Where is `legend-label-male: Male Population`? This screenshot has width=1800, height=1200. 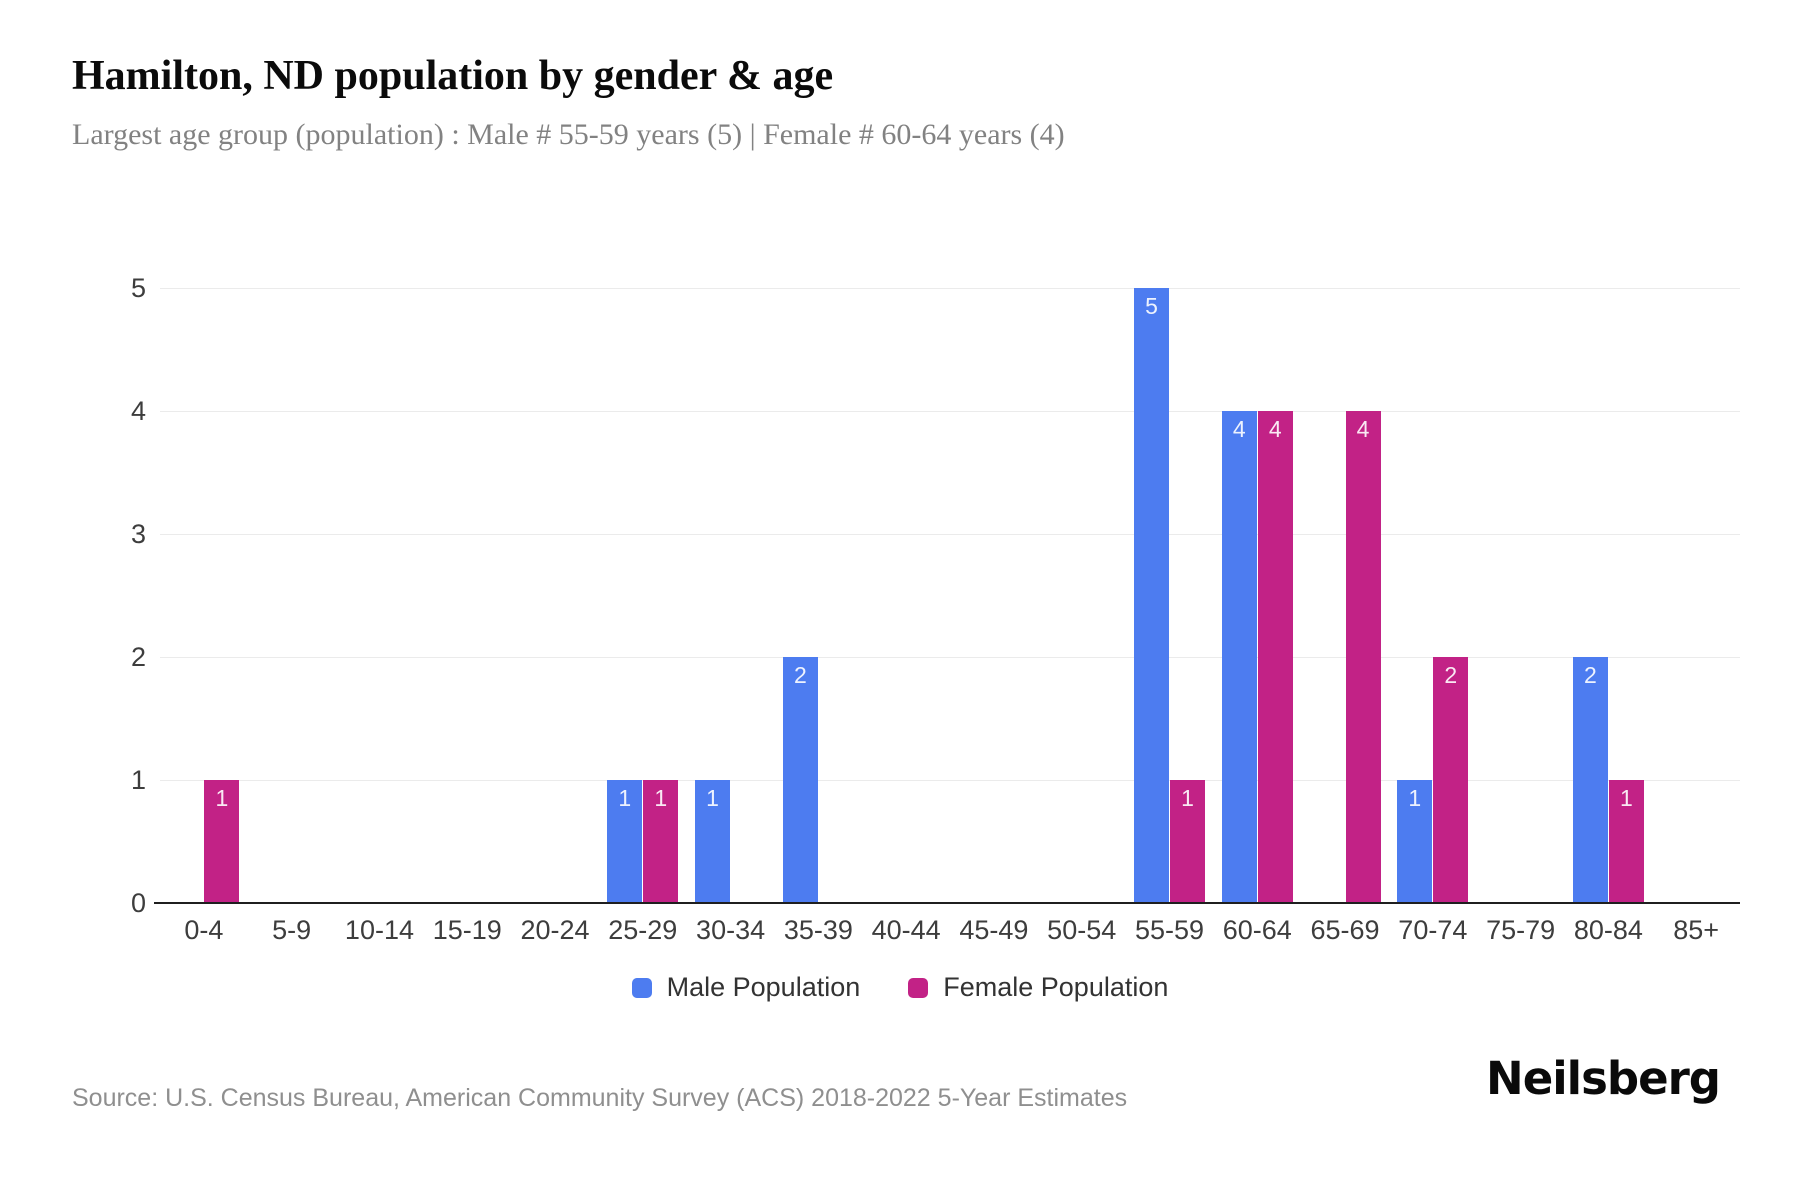 legend-label-male: Male Population is located at coordinates (763, 987).